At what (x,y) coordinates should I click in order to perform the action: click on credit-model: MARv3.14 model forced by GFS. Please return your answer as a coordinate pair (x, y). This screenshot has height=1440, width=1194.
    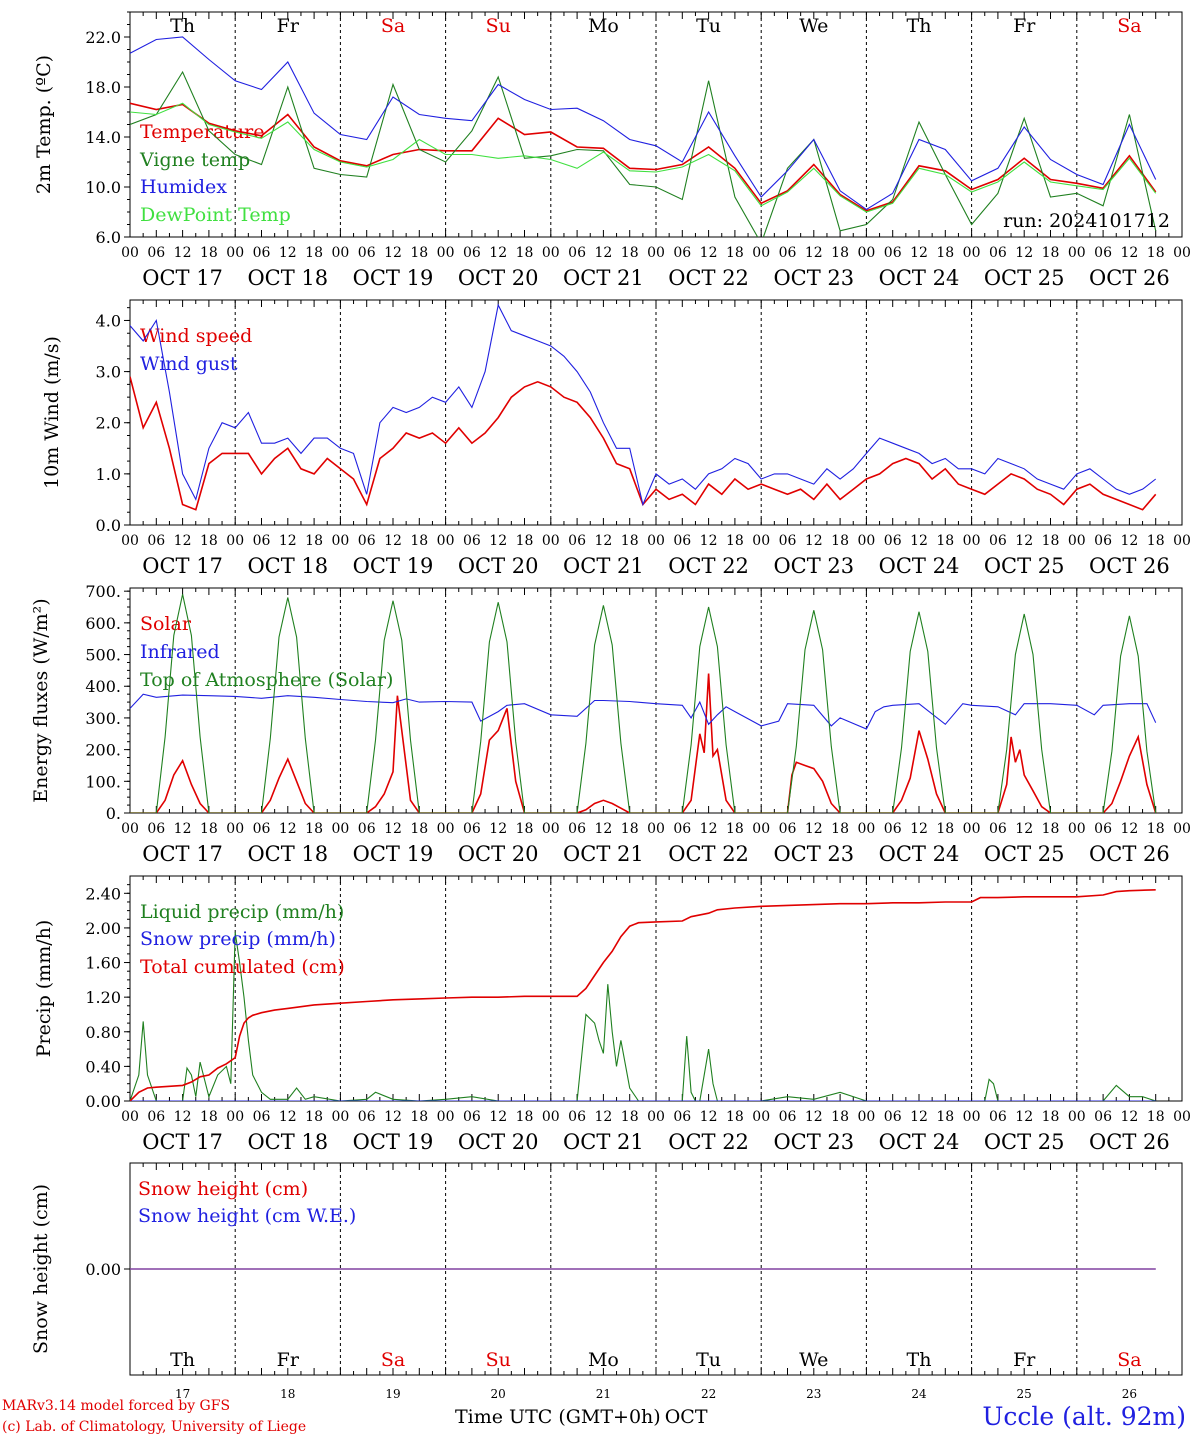
    Looking at the image, I should click on (116, 1406).